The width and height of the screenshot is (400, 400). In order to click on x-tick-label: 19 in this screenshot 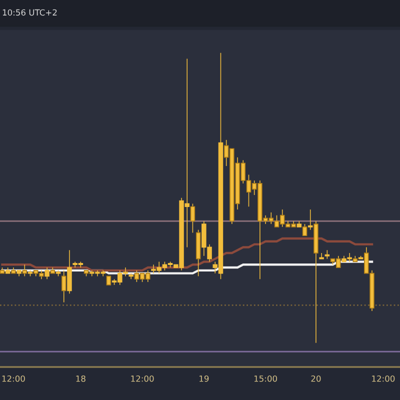, I will do `click(204, 378)`.